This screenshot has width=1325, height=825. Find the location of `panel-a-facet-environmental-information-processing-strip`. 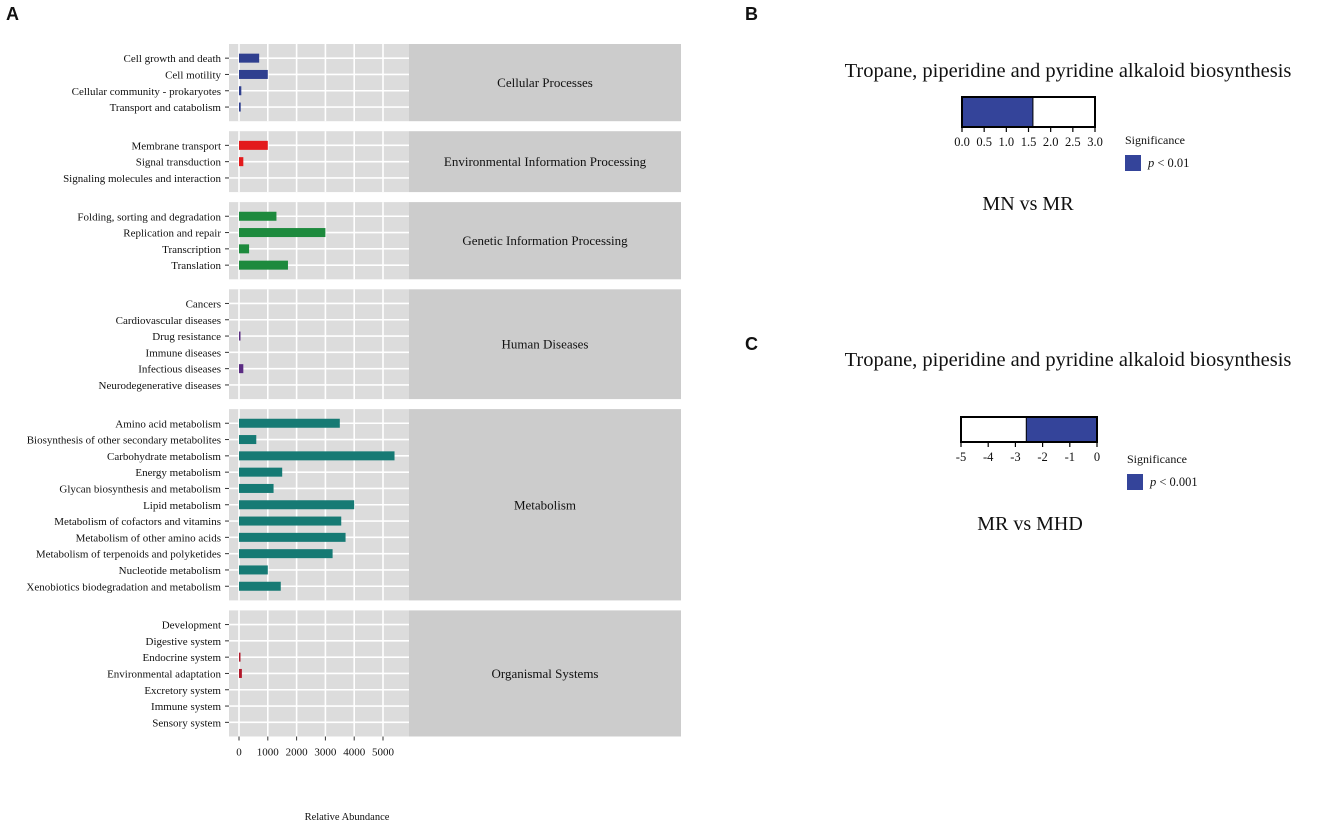

panel-a-facet-environmental-information-processing-strip is located at coordinates (545, 162).